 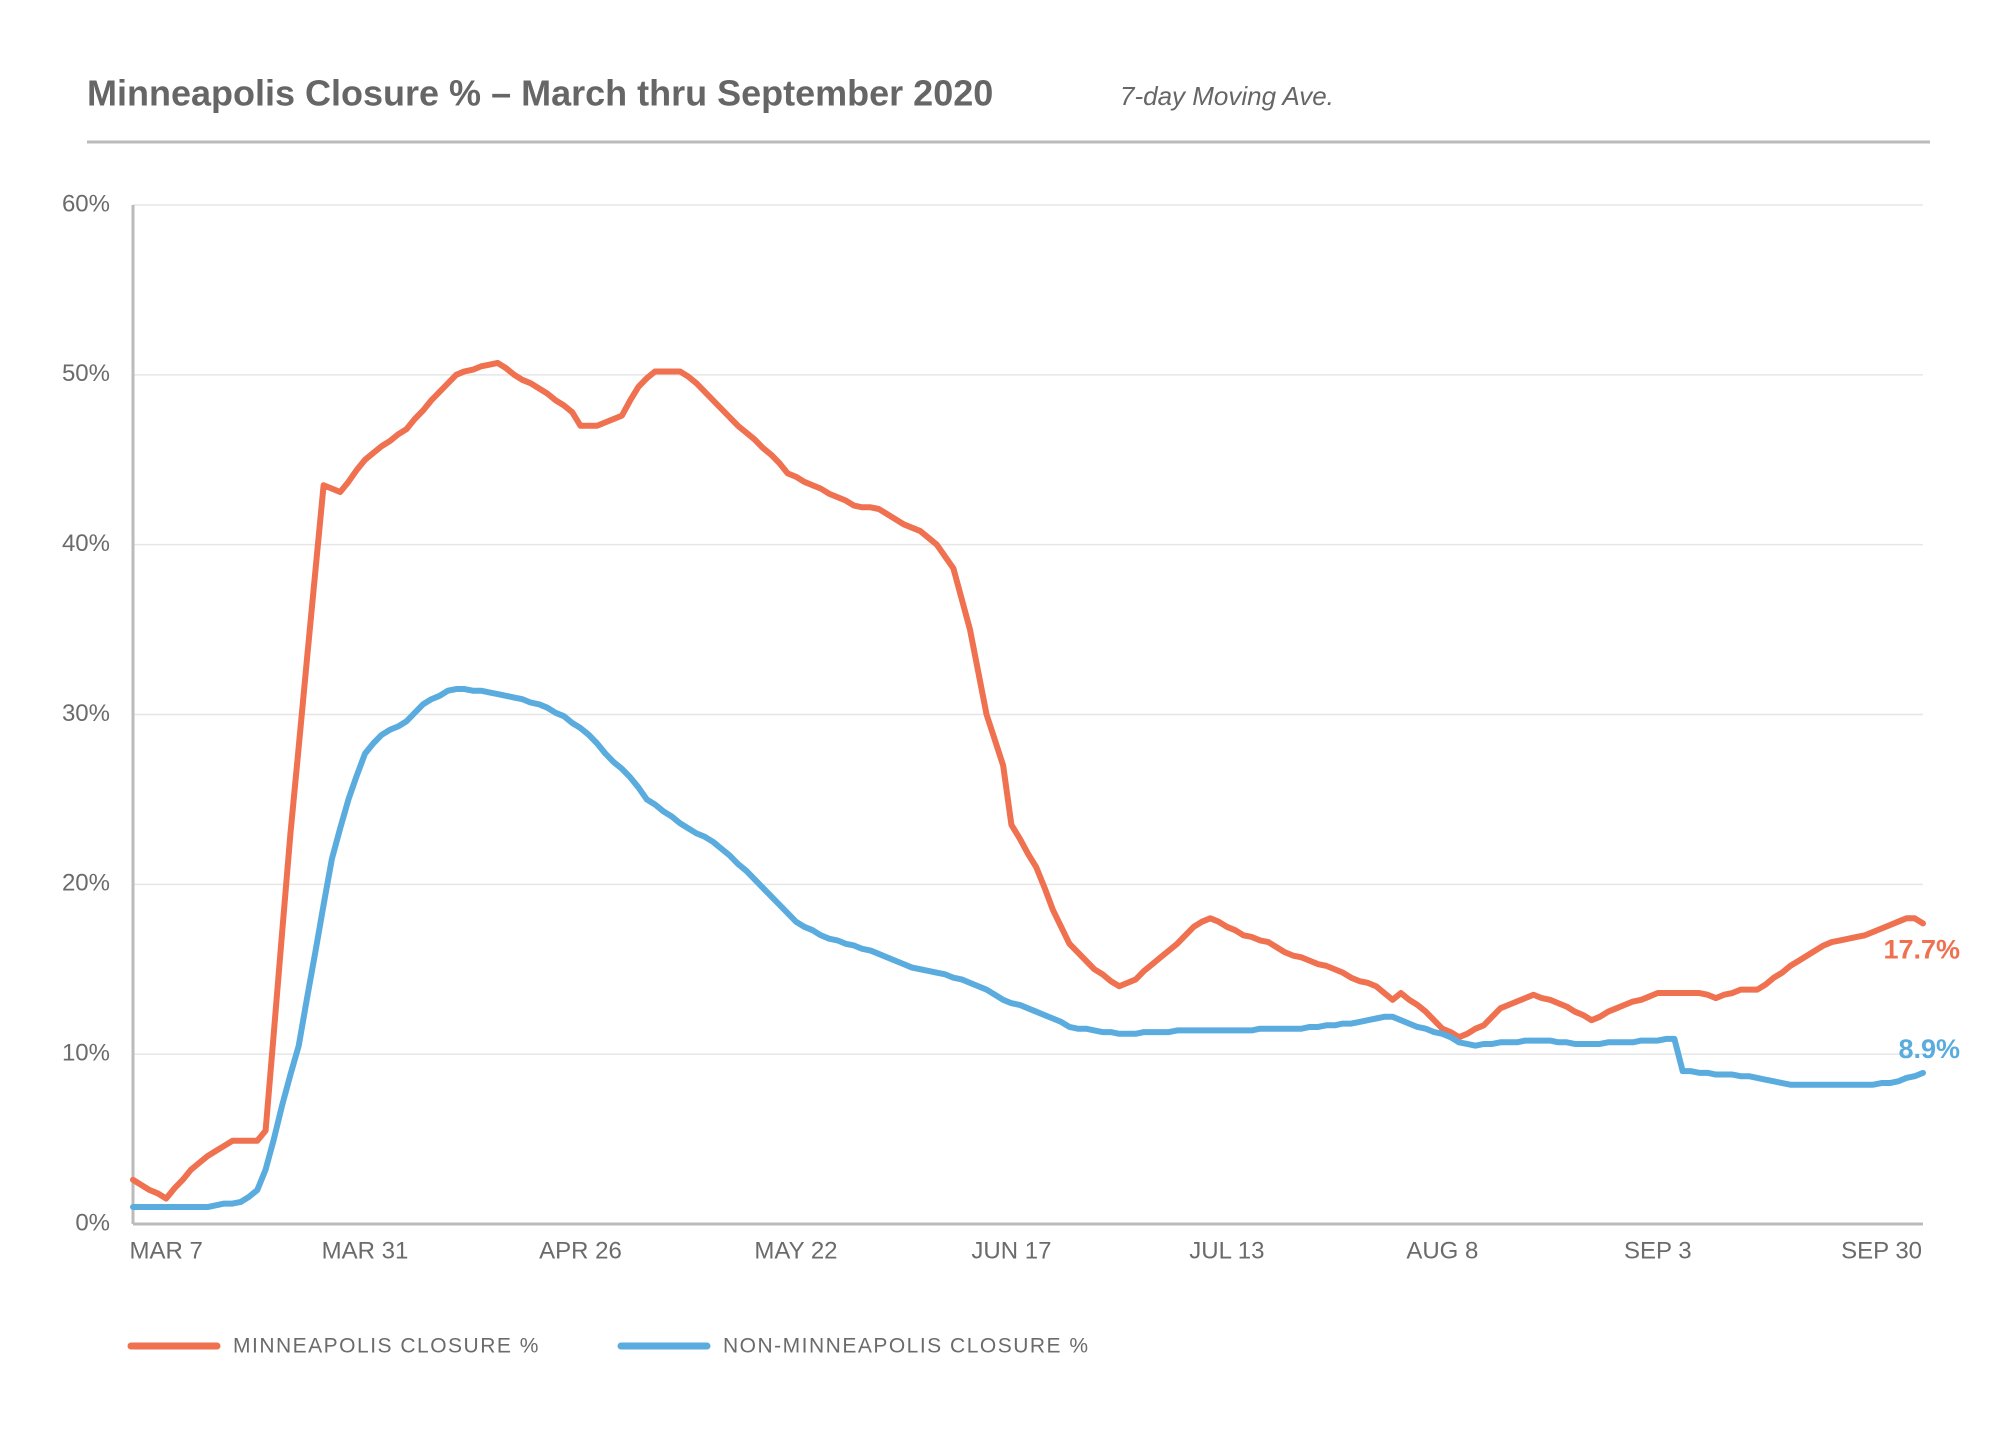 What do you see at coordinates (1011, 1250) in the screenshot?
I see `x-tick-label: JUN 17` at bounding box center [1011, 1250].